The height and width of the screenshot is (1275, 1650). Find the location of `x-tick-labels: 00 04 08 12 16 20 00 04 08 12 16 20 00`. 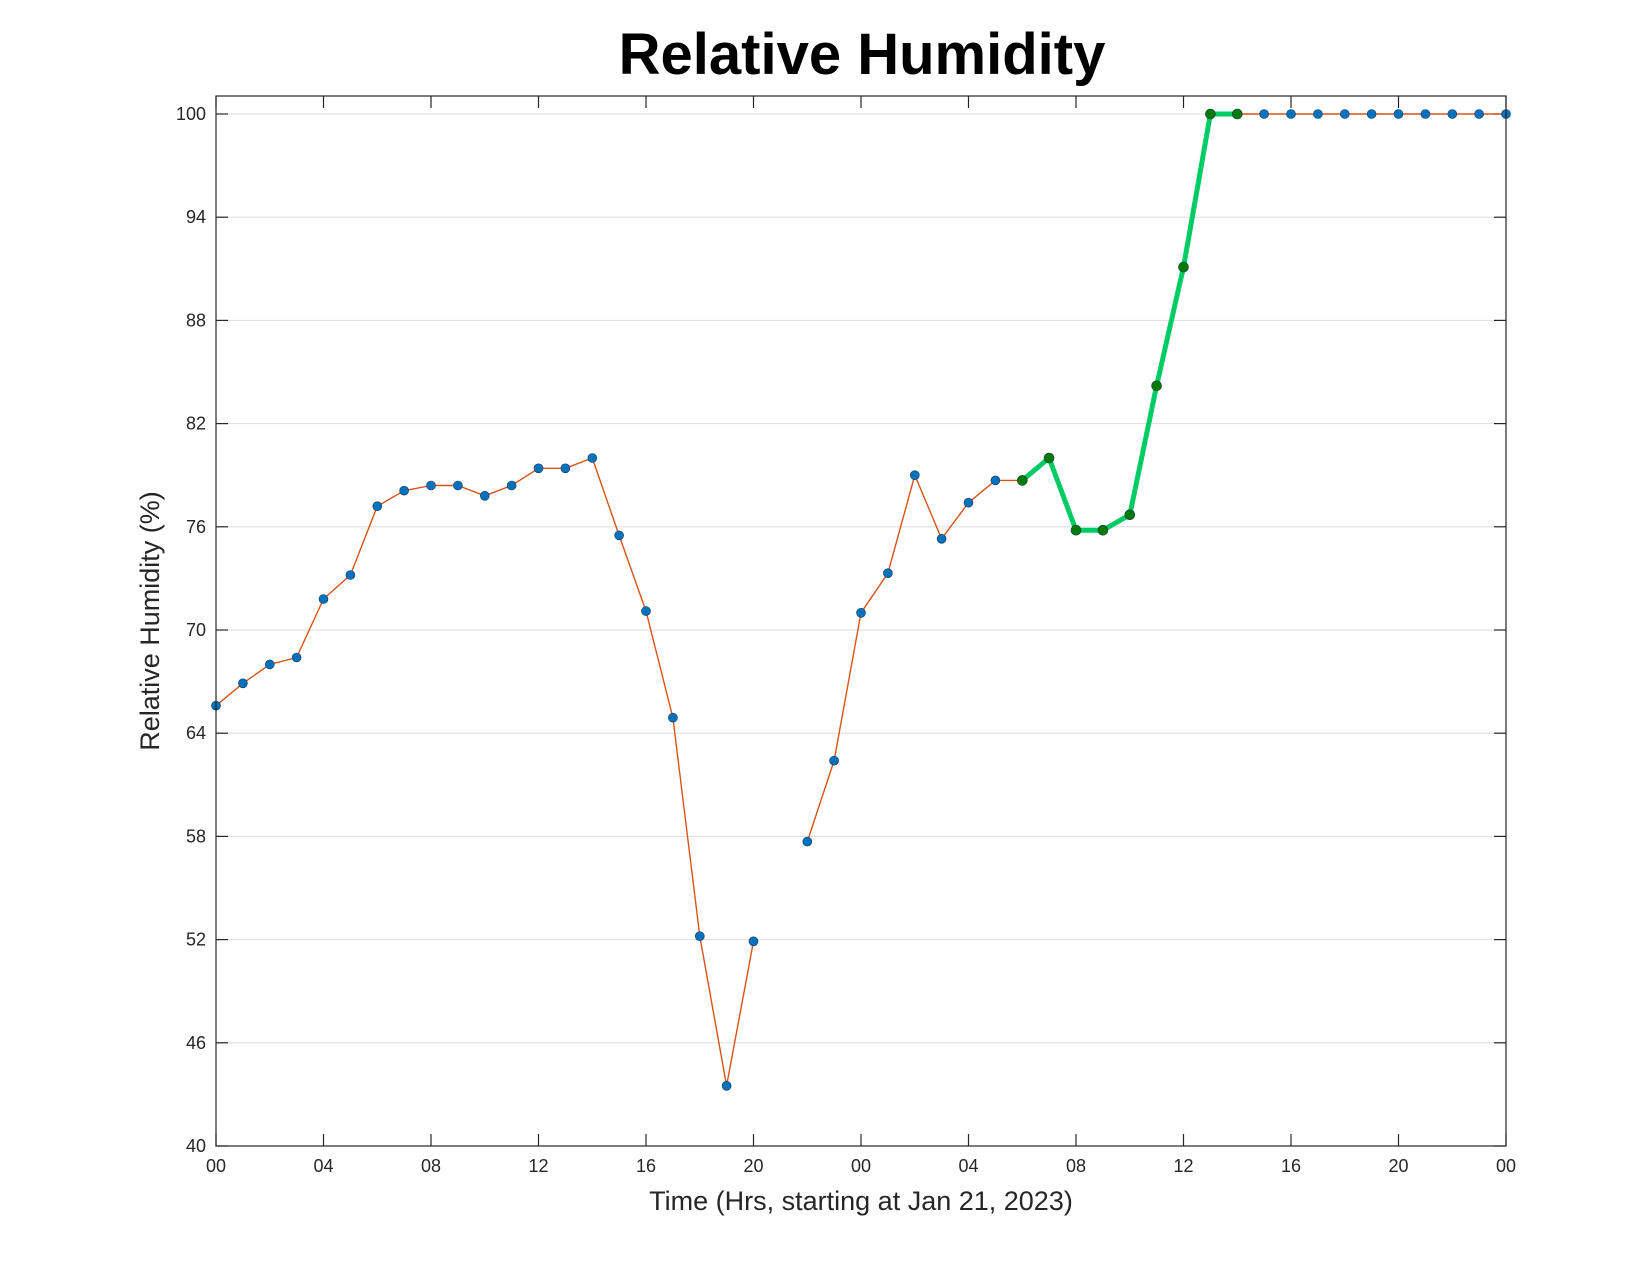

x-tick-labels: 00 04 08 12 16 20 00 04 08 12 16 20 00 is located at coordinates (861, 1166).